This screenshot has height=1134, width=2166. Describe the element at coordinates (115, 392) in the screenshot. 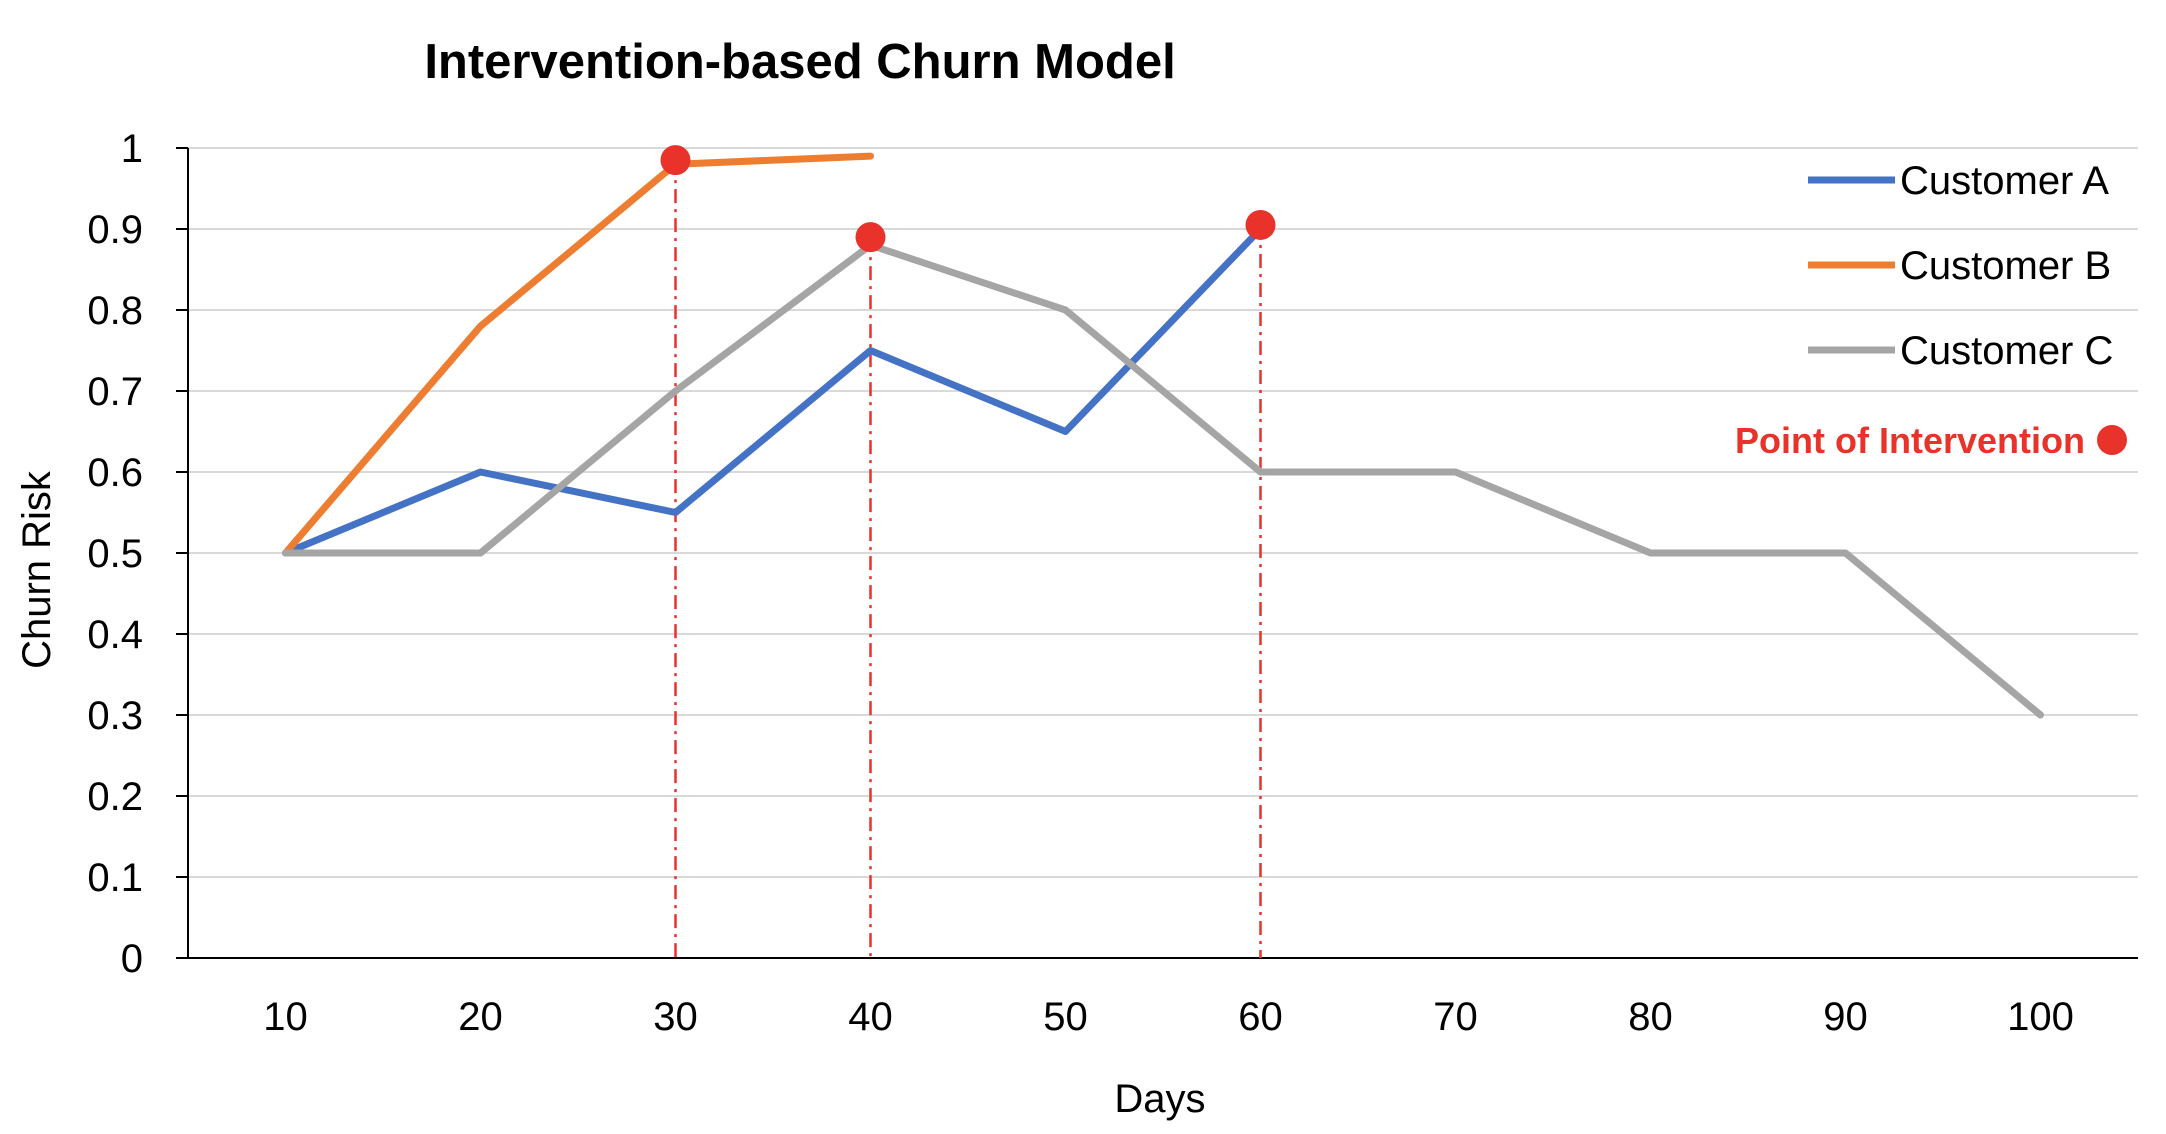

I see `y-tick-label: 0.7` at that location.